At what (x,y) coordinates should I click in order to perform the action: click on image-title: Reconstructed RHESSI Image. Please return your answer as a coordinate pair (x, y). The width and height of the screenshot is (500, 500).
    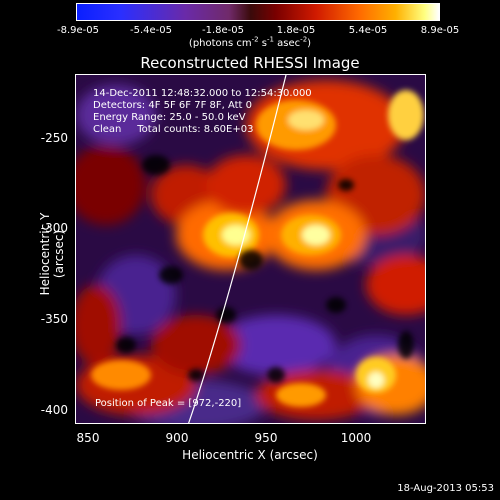
    Looking at the image, I should click on (250, 63).